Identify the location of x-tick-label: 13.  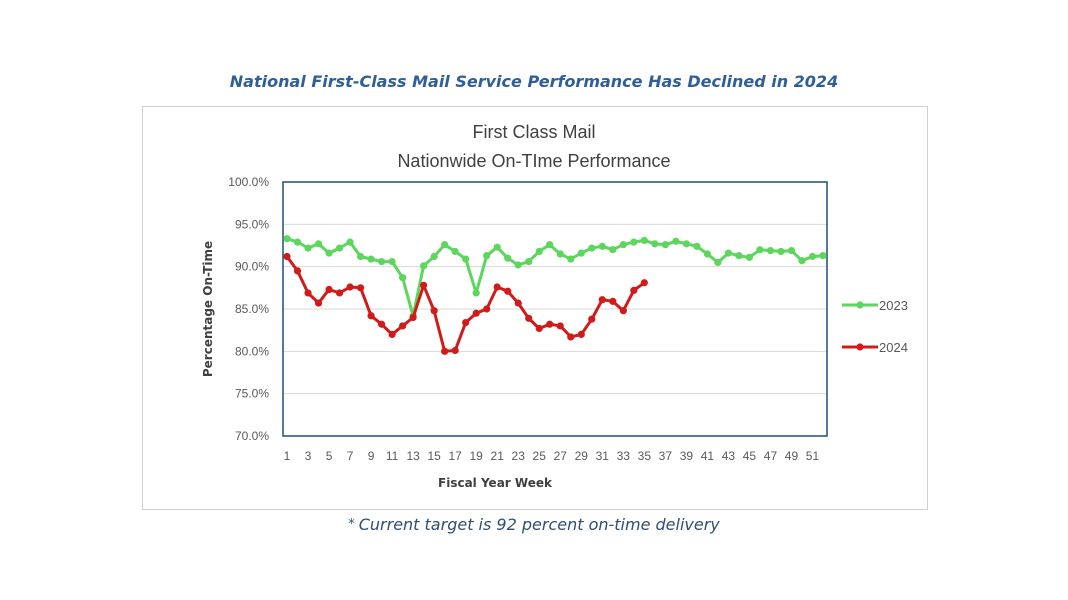
(413, 456).